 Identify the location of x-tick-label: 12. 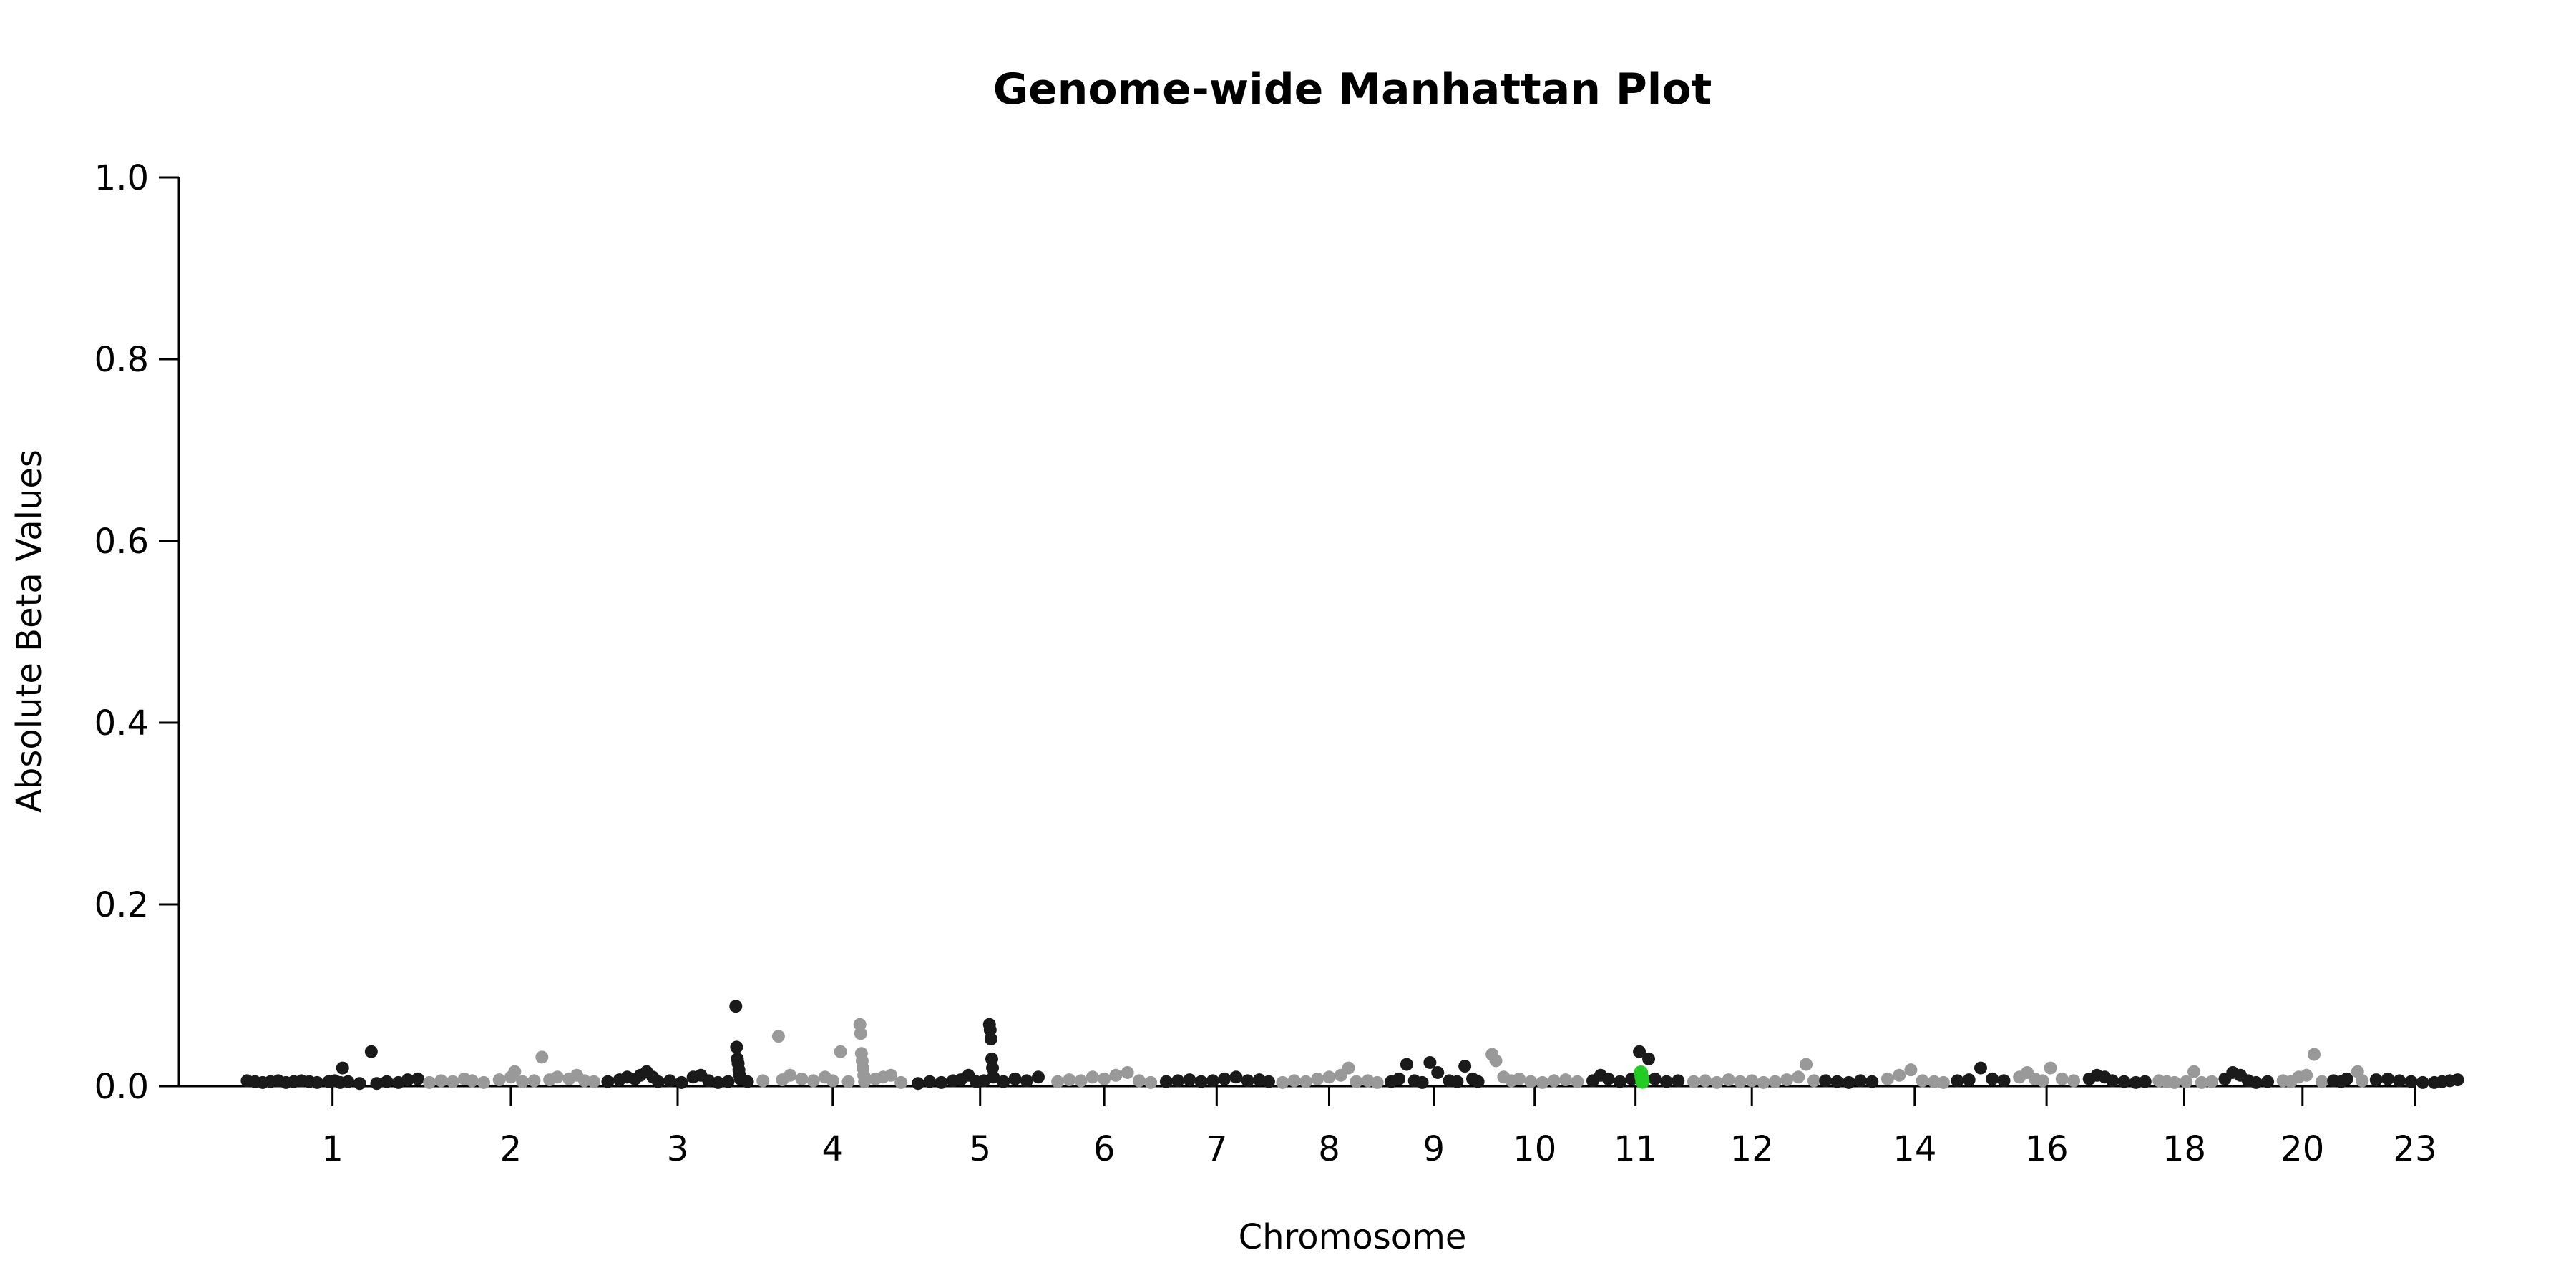
(1752, 1149).